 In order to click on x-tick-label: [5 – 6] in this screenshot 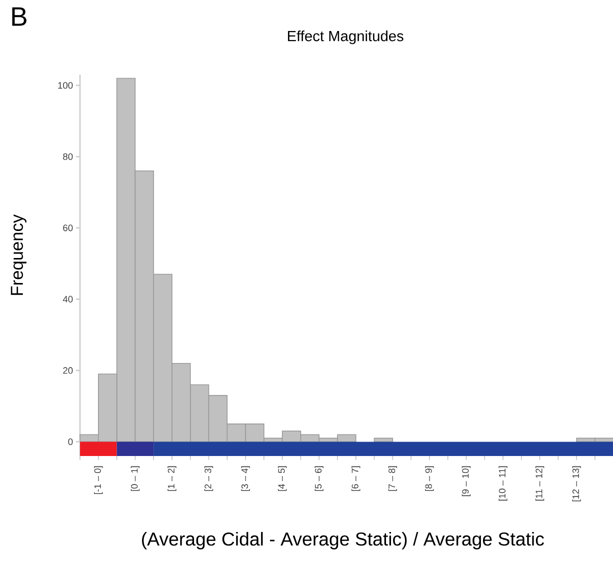, I will do `click(319, 478)`.